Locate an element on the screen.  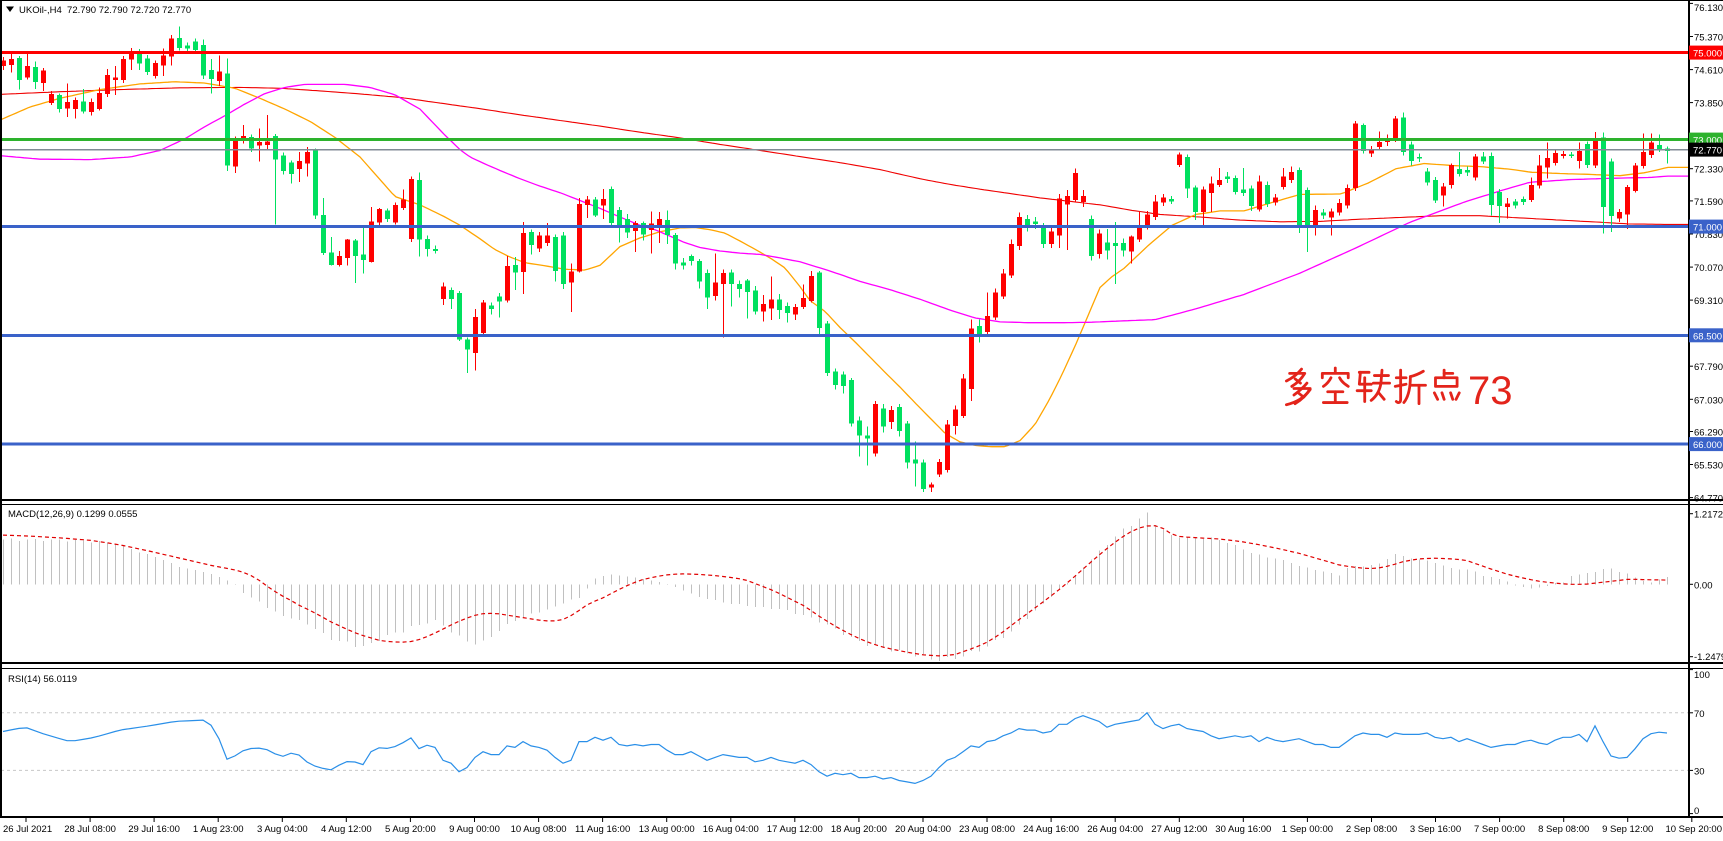
svg-text: 30 is located at coordinates (1699, 771).